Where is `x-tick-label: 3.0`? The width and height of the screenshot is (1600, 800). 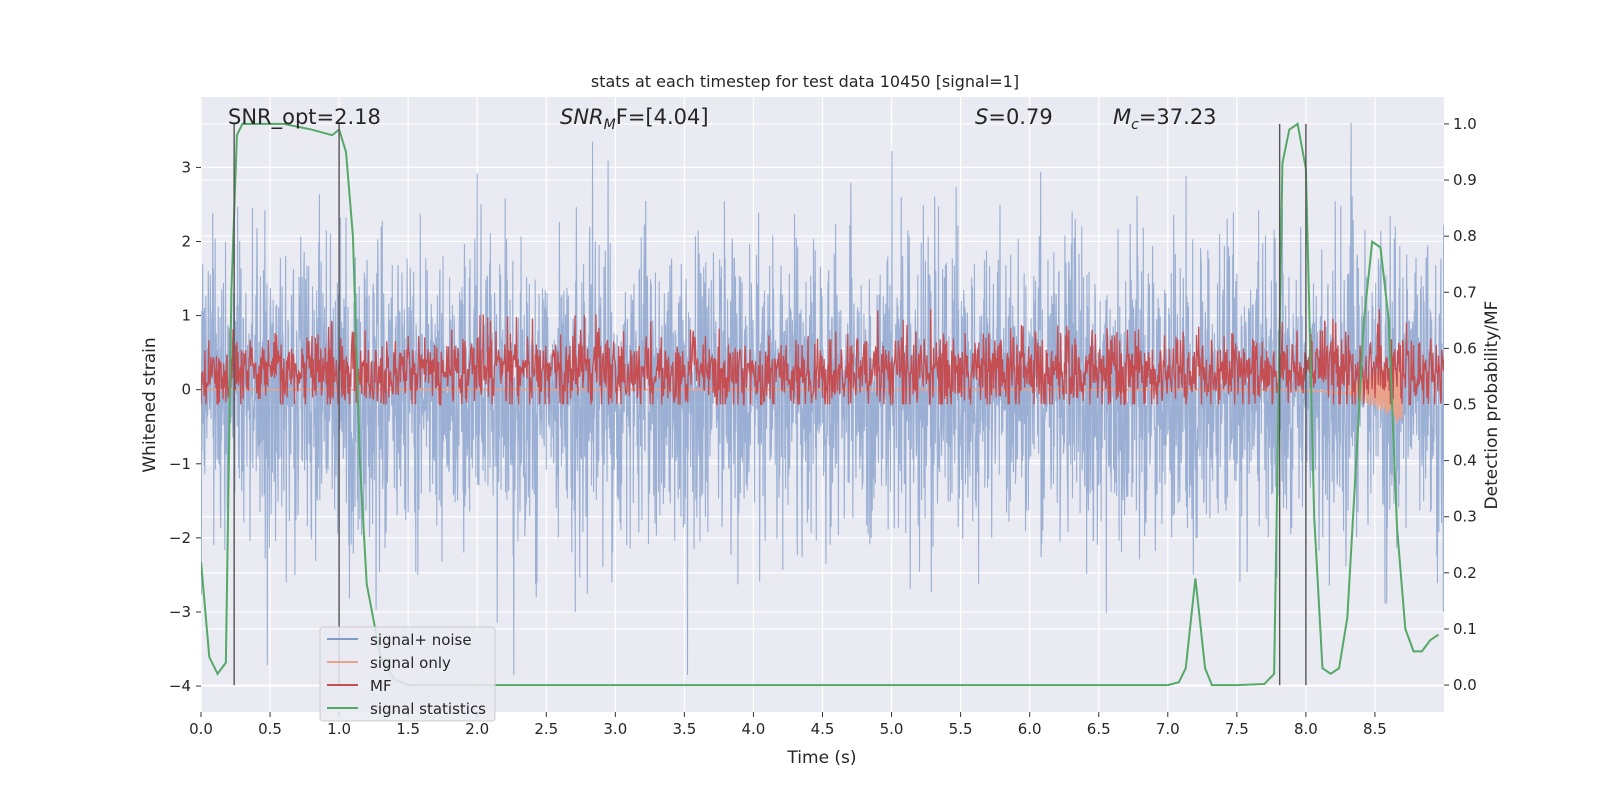
x-tick-label: 3.0 is located at coordinates (615, 729).